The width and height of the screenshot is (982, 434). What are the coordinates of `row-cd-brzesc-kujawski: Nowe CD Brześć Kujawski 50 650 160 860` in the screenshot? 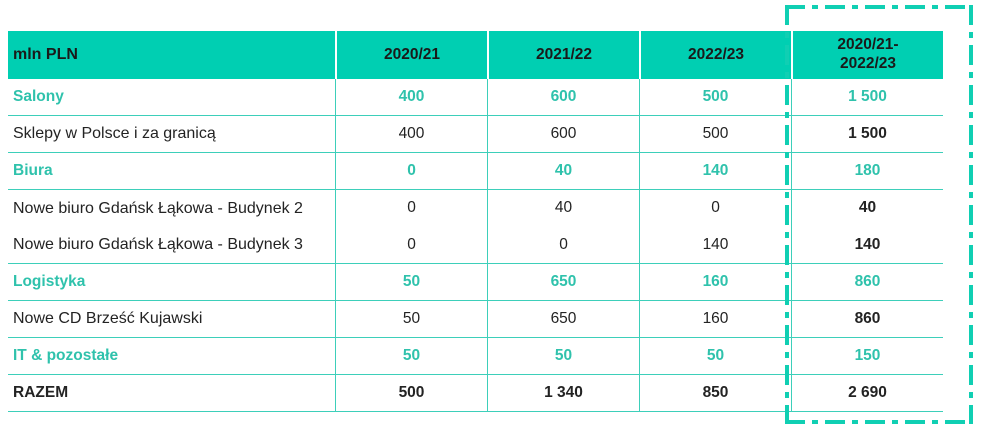 It's located at (475, 319).